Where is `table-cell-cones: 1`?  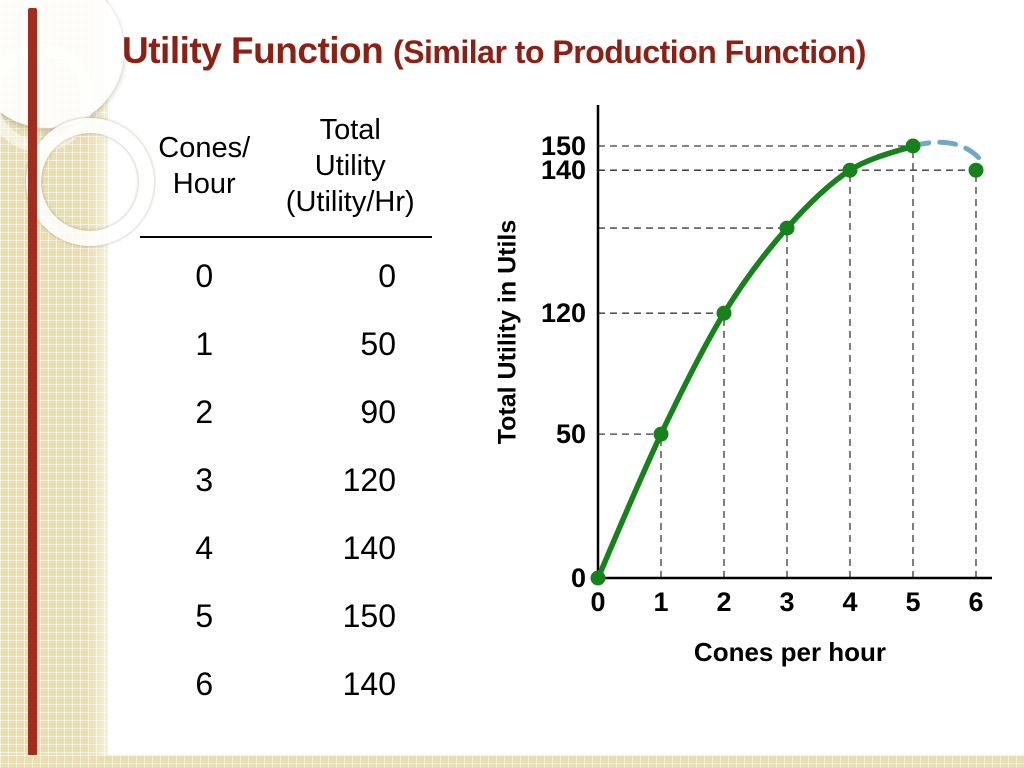 table-cell-cones: 1 is located at coordinates (204, 343).